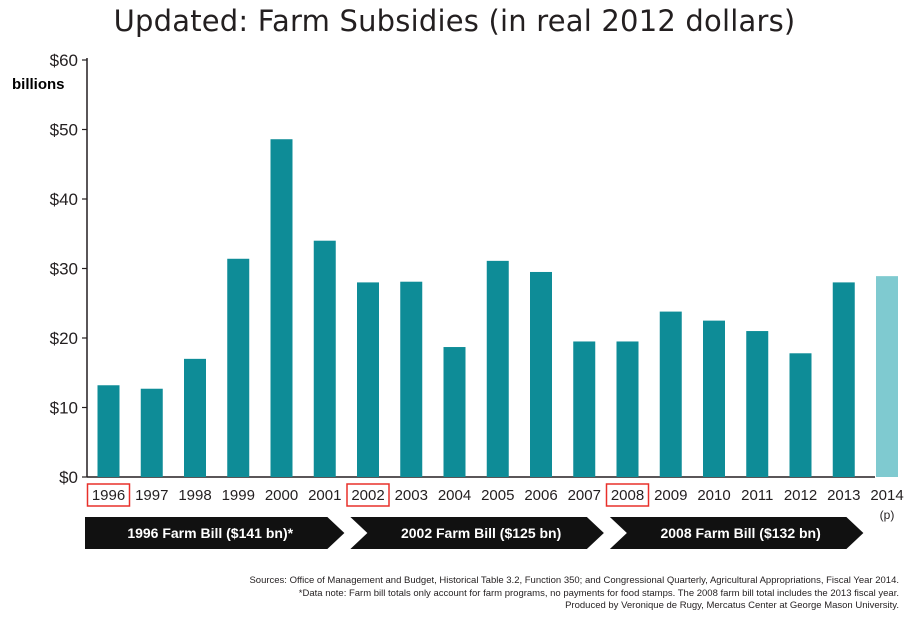 This screenshot has width=909, height=621. Describe the element at coordinates (481, 533) in the screenshot. I see `farm-bill-label: 2002 Farm Bill ($125 bn)` at that location.